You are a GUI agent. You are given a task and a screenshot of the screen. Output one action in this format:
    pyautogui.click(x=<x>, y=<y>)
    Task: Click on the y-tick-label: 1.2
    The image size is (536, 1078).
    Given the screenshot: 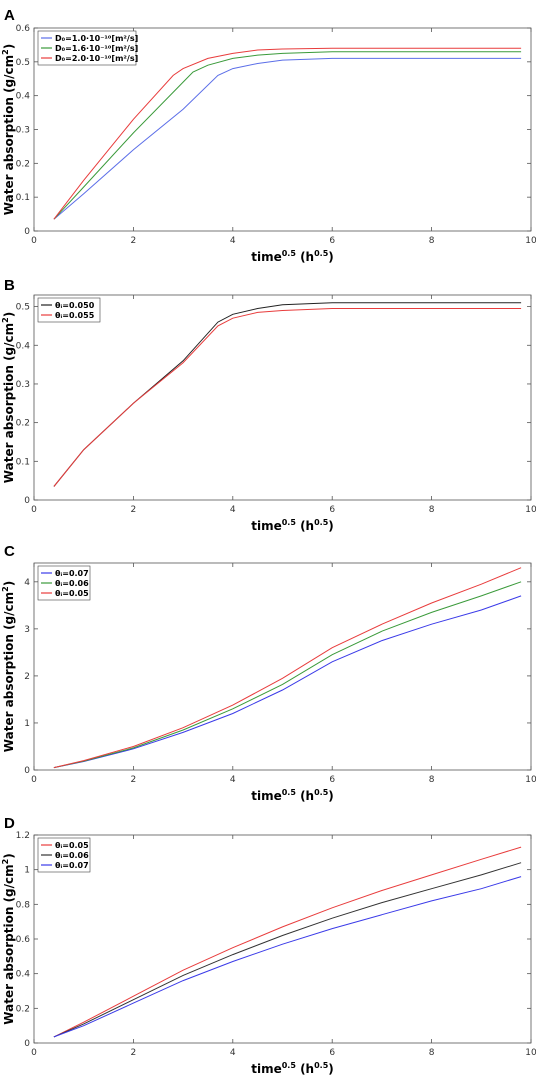 What is the action you would take?
    pyautogui.click(x=23, y=836)
    